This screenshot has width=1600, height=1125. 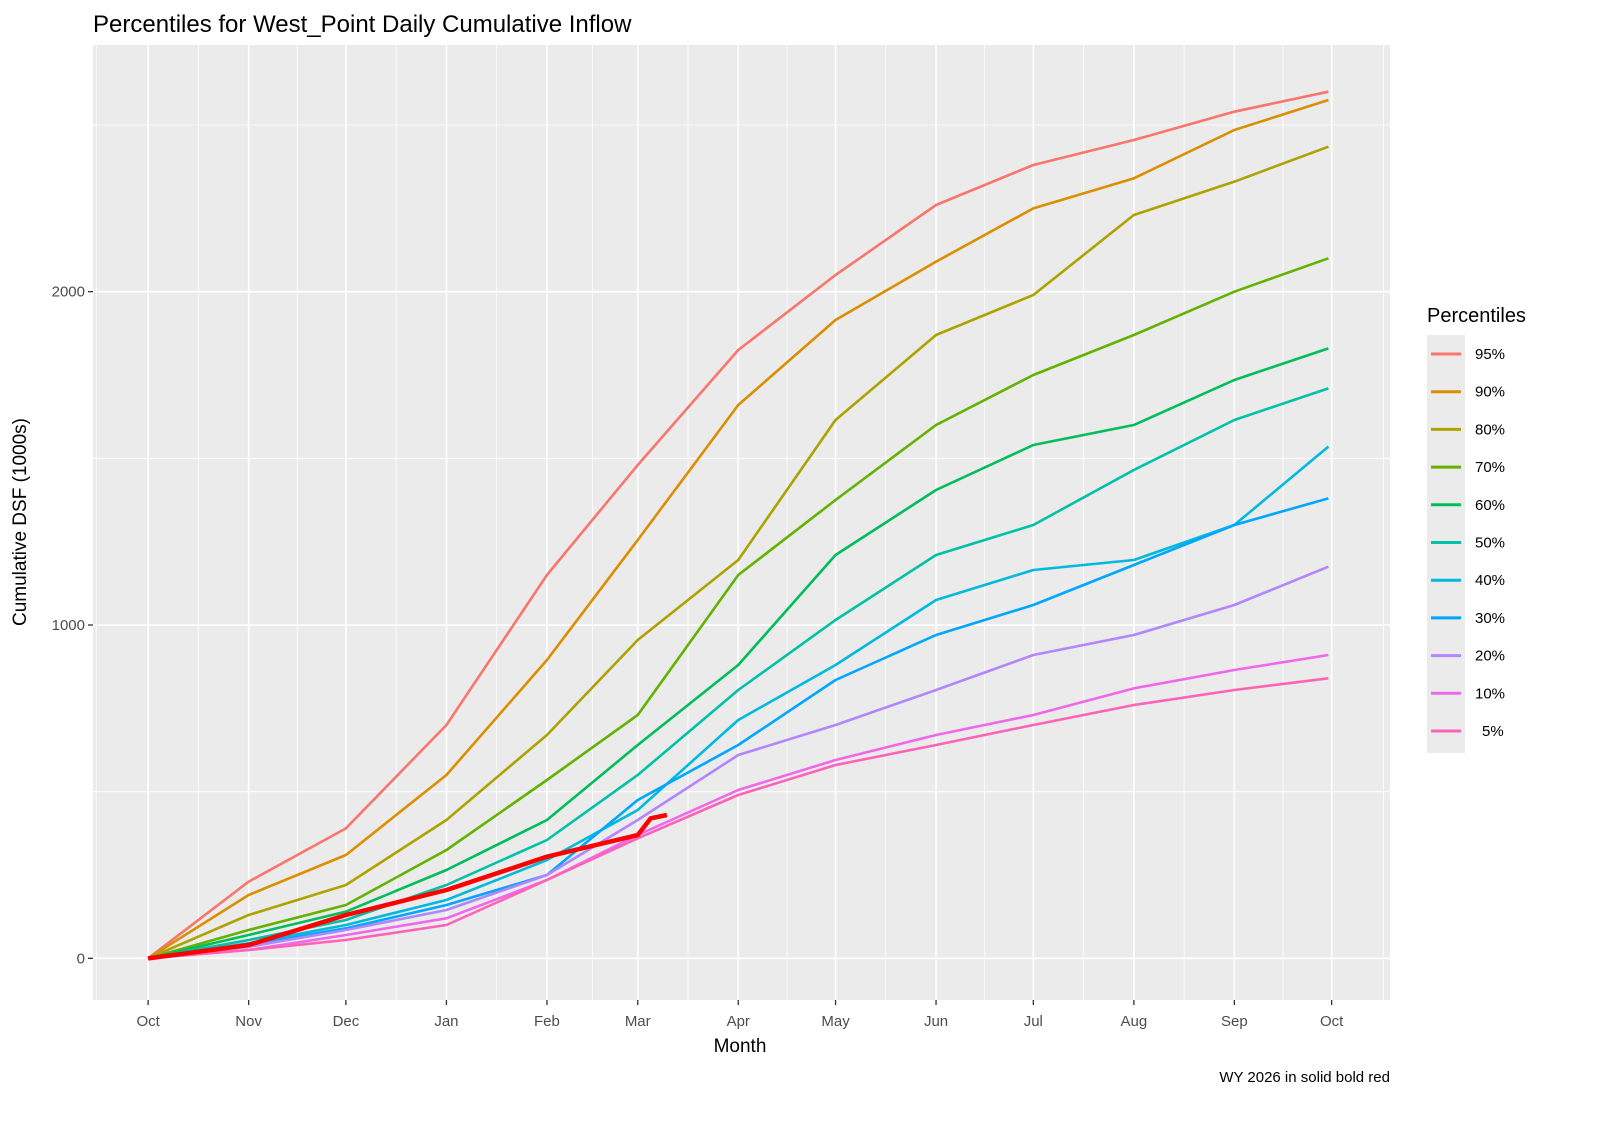 What do you see at coordinates (1490, 543) in the screenshot?
I see `legend-label: 50%` at bounding box center [1490, 543].